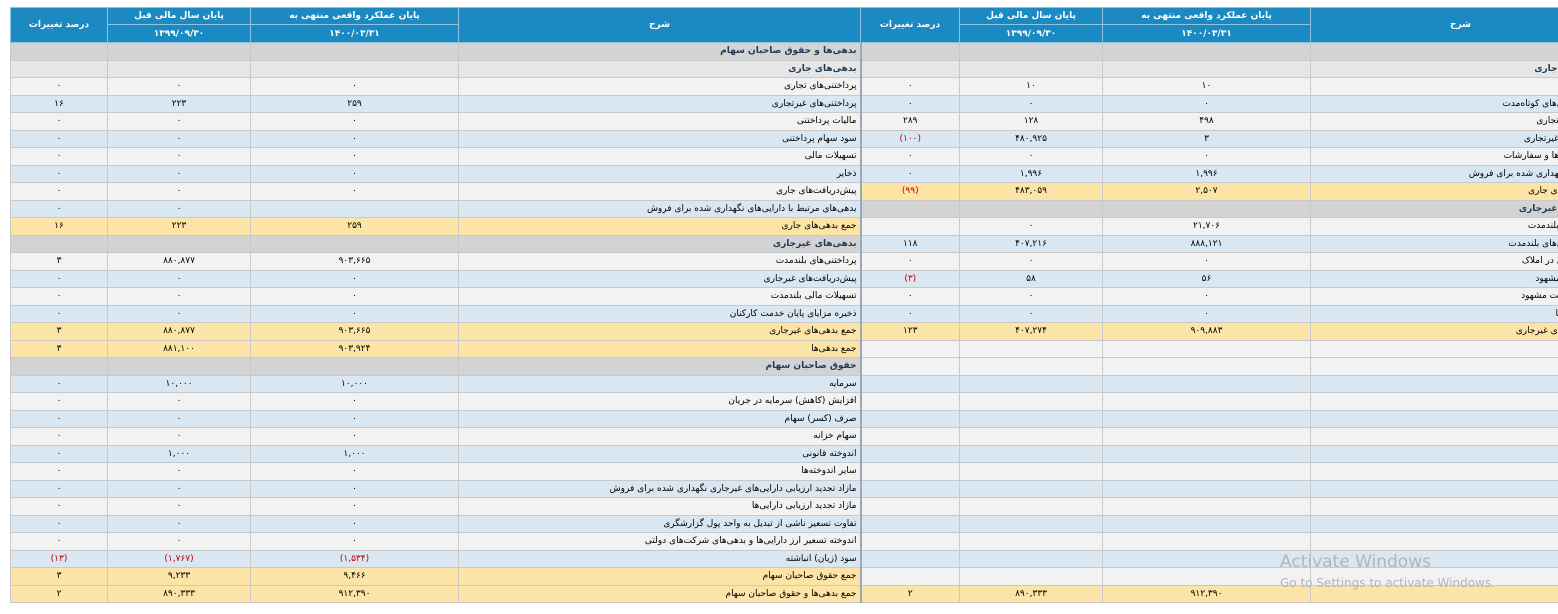  What do you see at coordinates (354, 593) in the screenshot?
I see `liabilities-actual-cell: ۹۱۲,۳۹۰` at bounding box center [354, 593].